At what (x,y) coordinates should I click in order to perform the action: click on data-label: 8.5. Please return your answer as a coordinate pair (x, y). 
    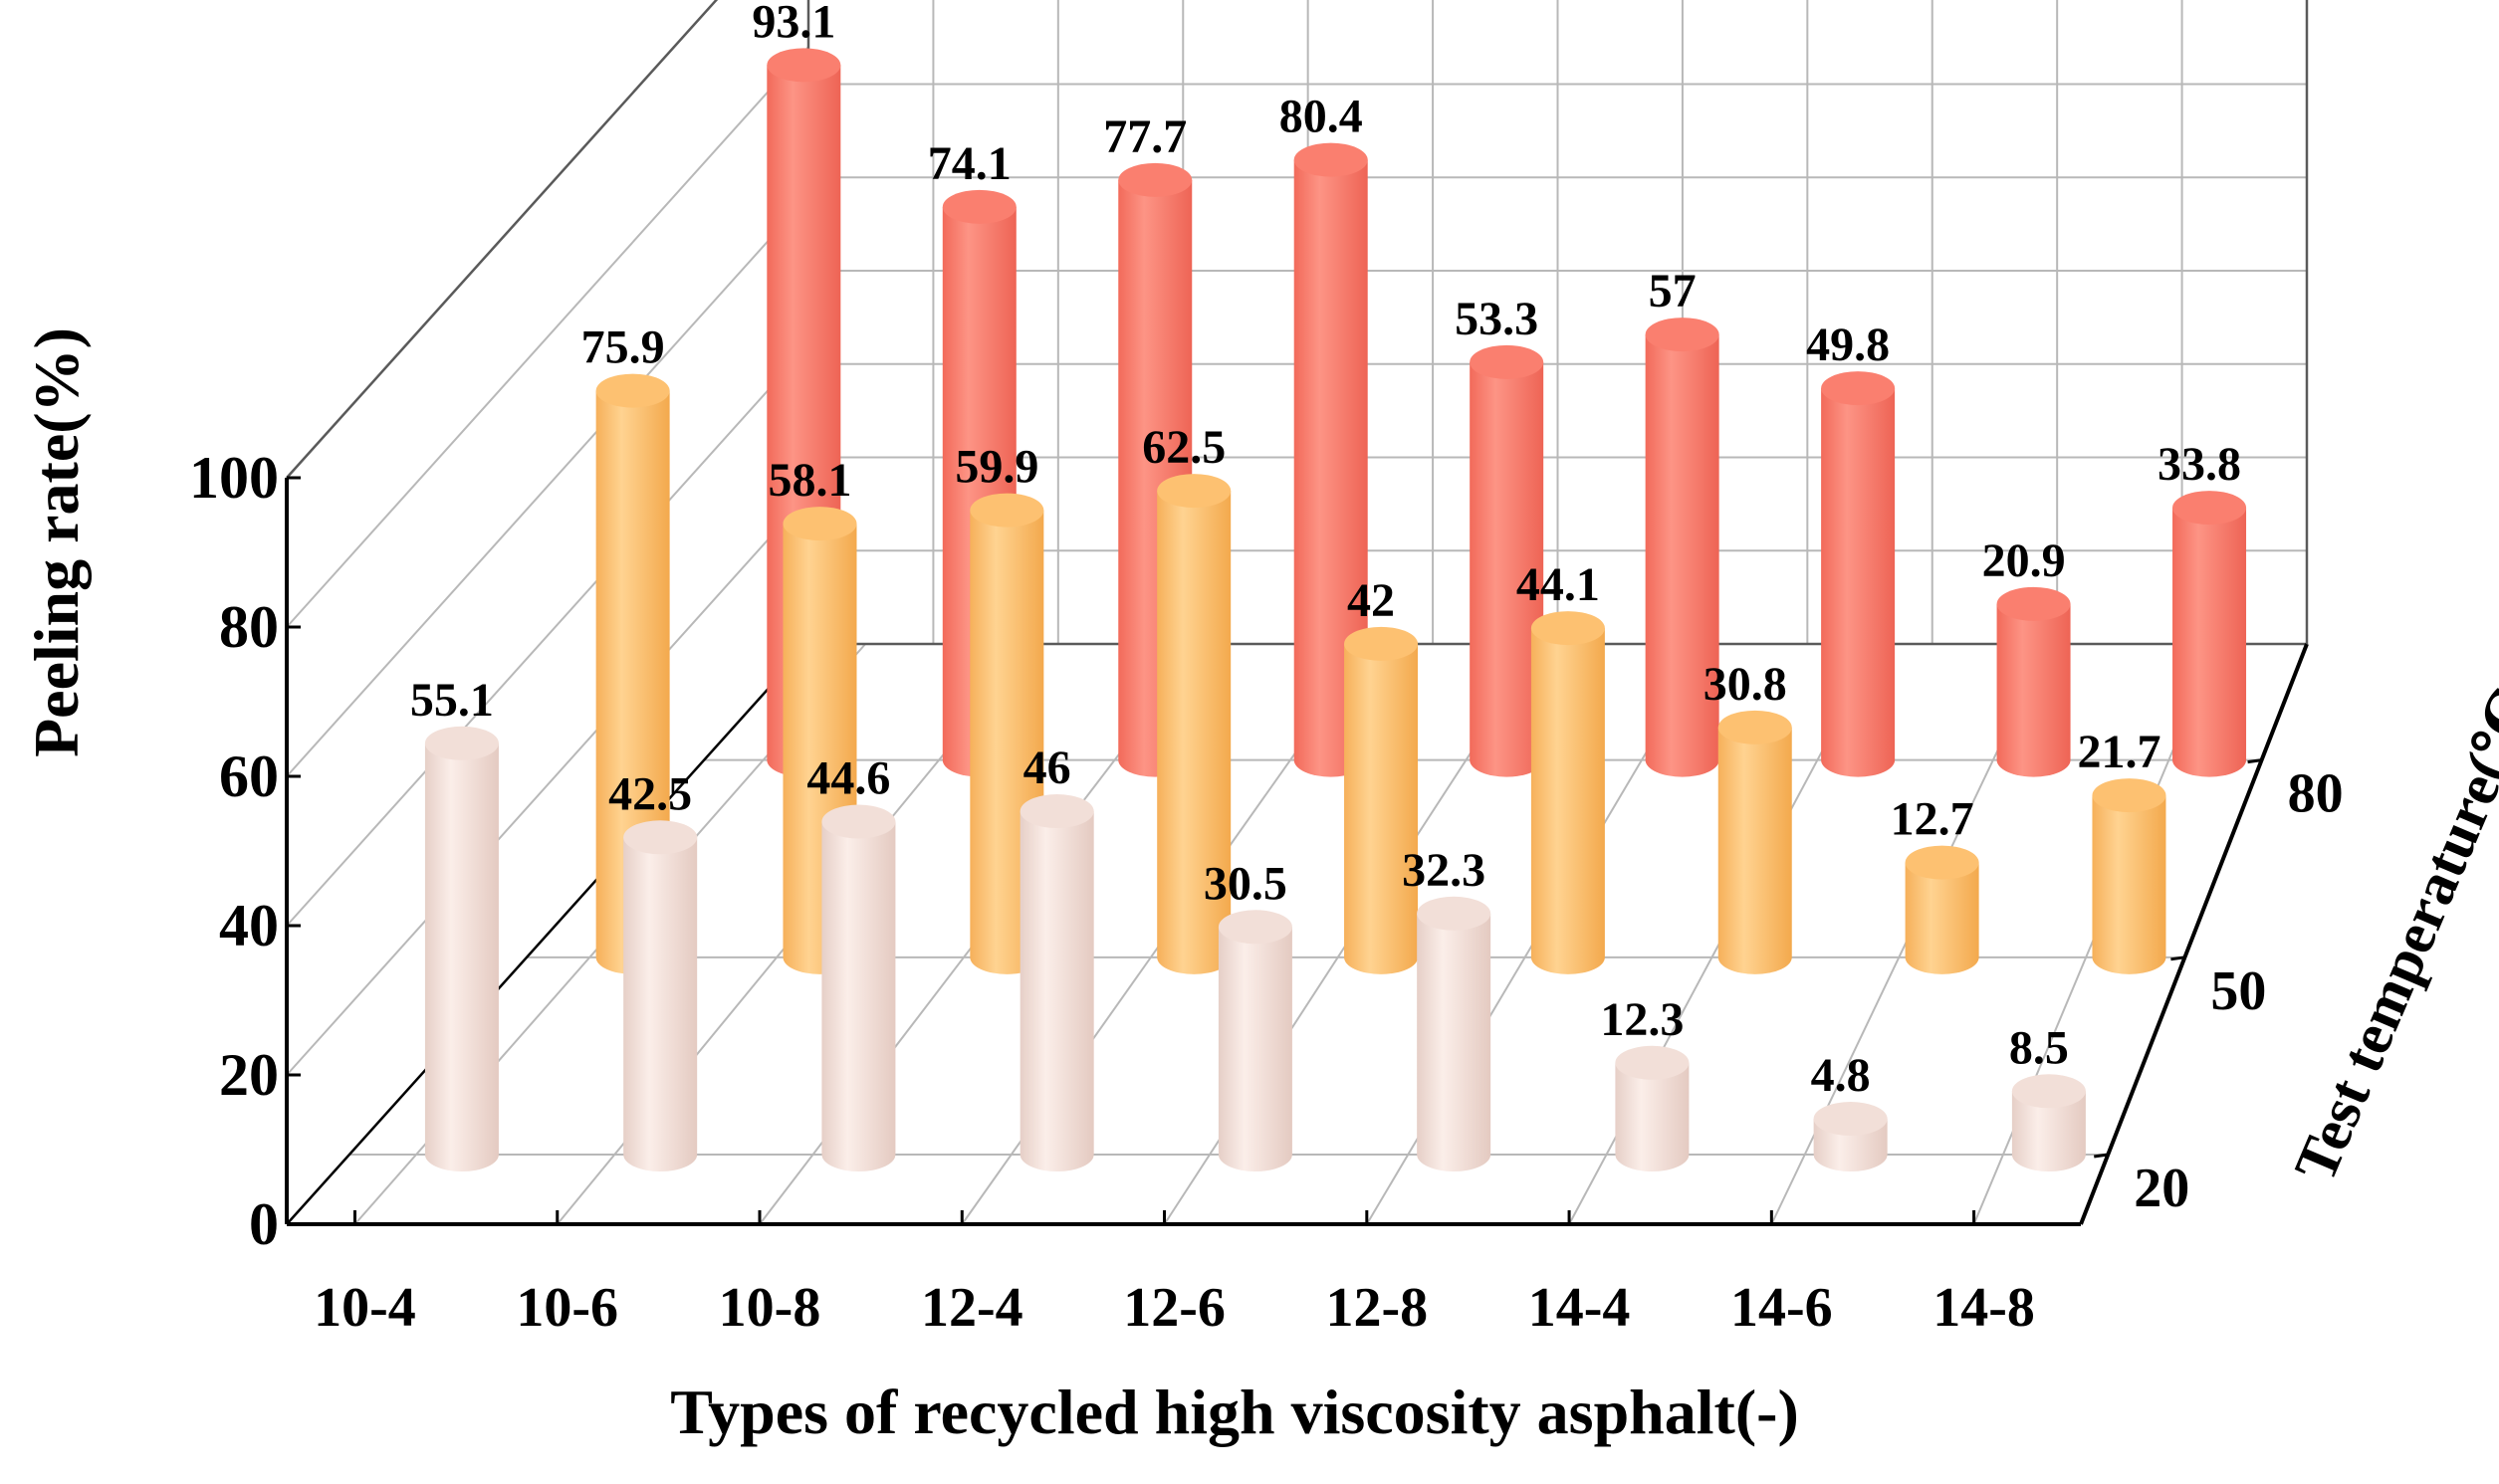
    Looking at the image, I should click on (2039, 1047).